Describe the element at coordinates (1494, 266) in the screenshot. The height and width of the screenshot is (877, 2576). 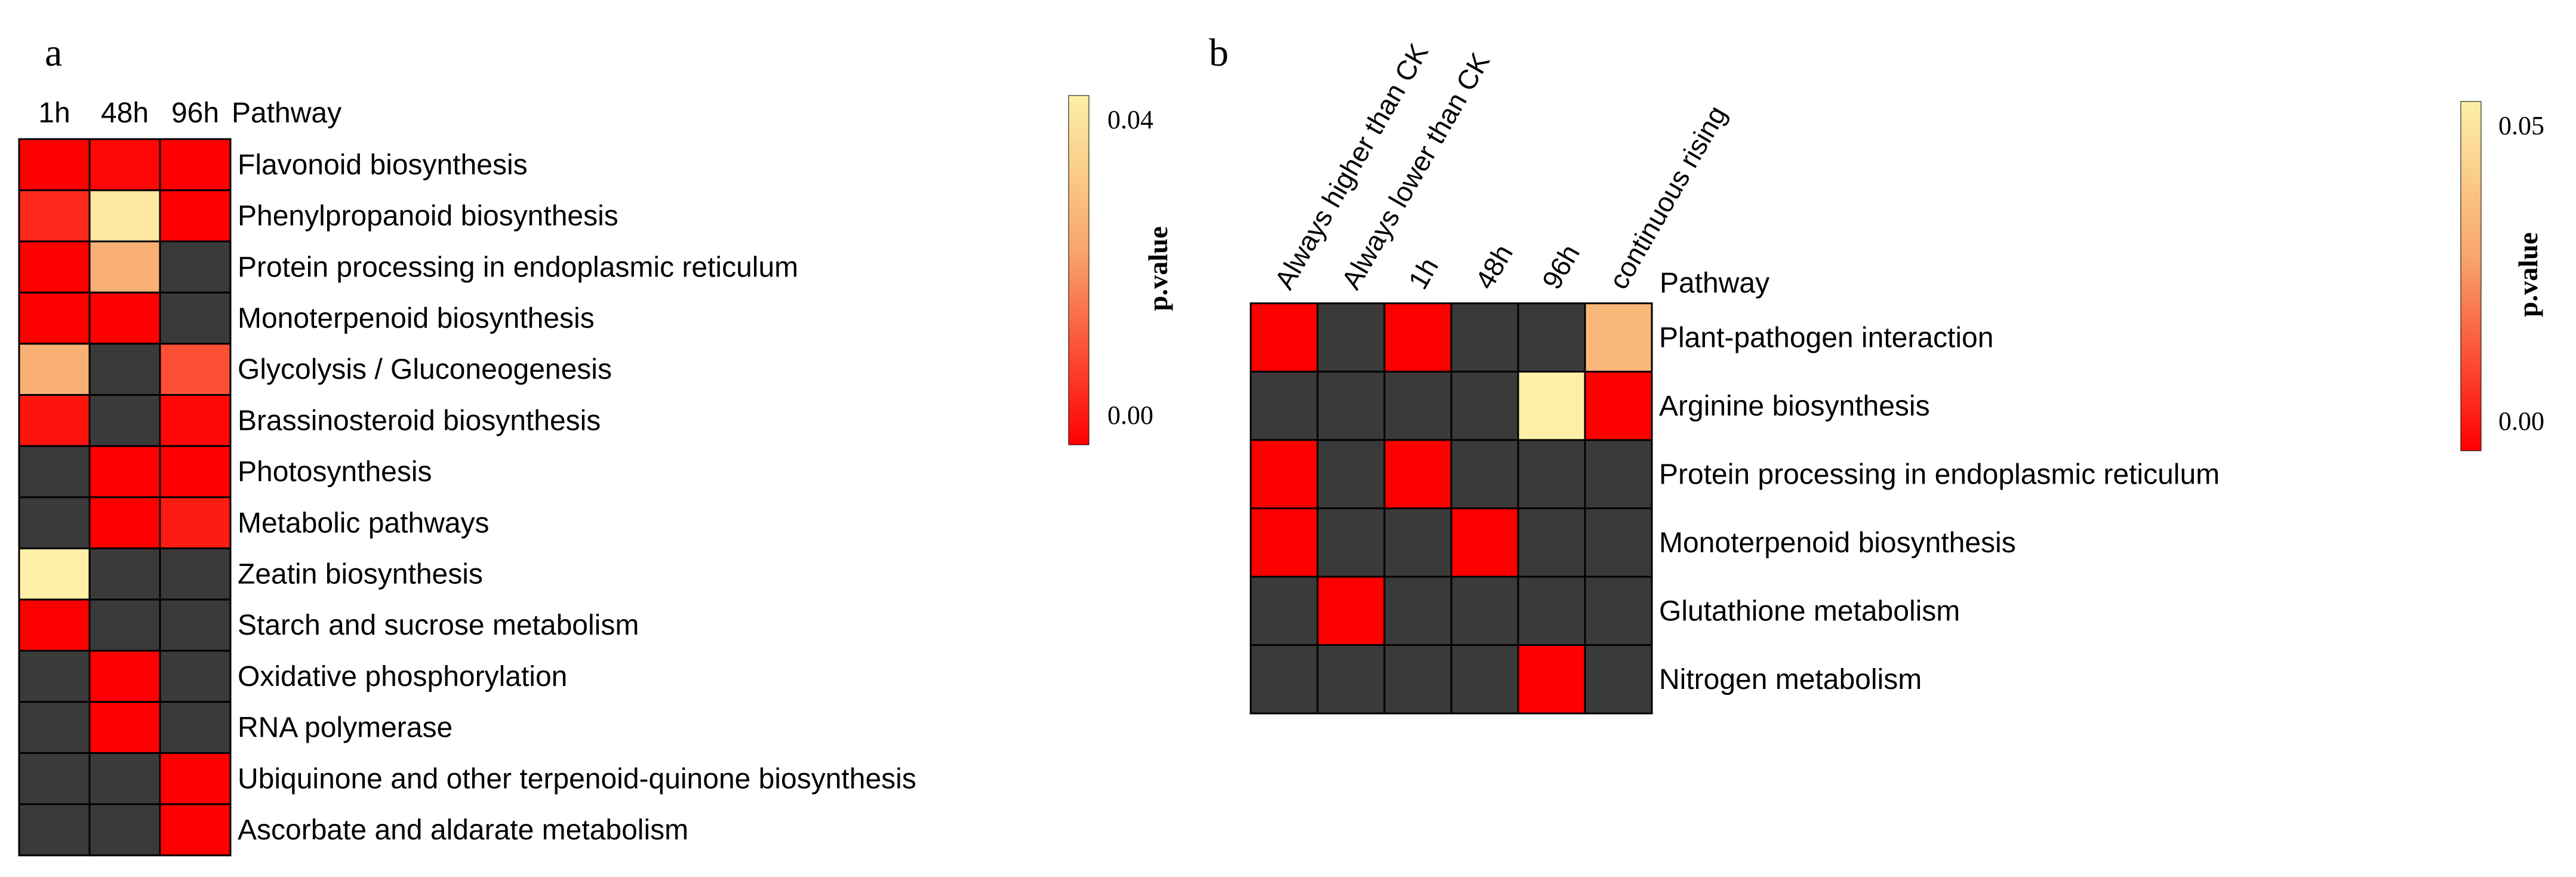
I see `b-column-label: 48h` at that location.